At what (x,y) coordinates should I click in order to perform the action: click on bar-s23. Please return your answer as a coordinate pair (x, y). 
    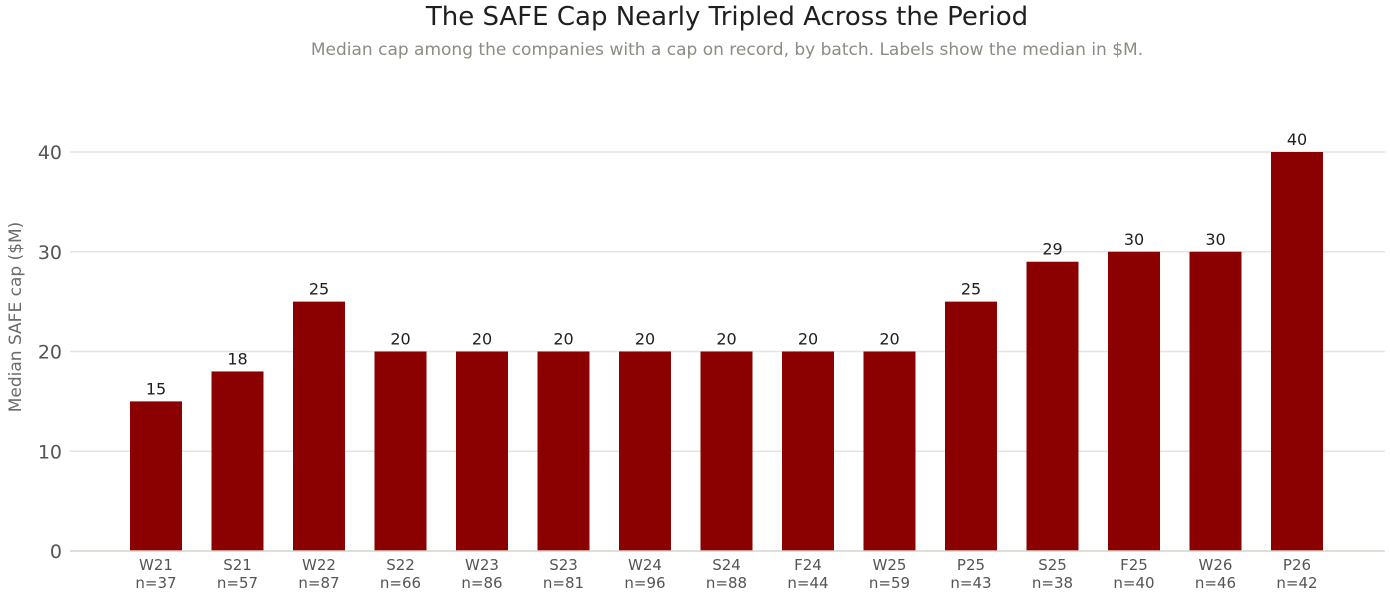
    Looking at the image, I should click on (563, 451).